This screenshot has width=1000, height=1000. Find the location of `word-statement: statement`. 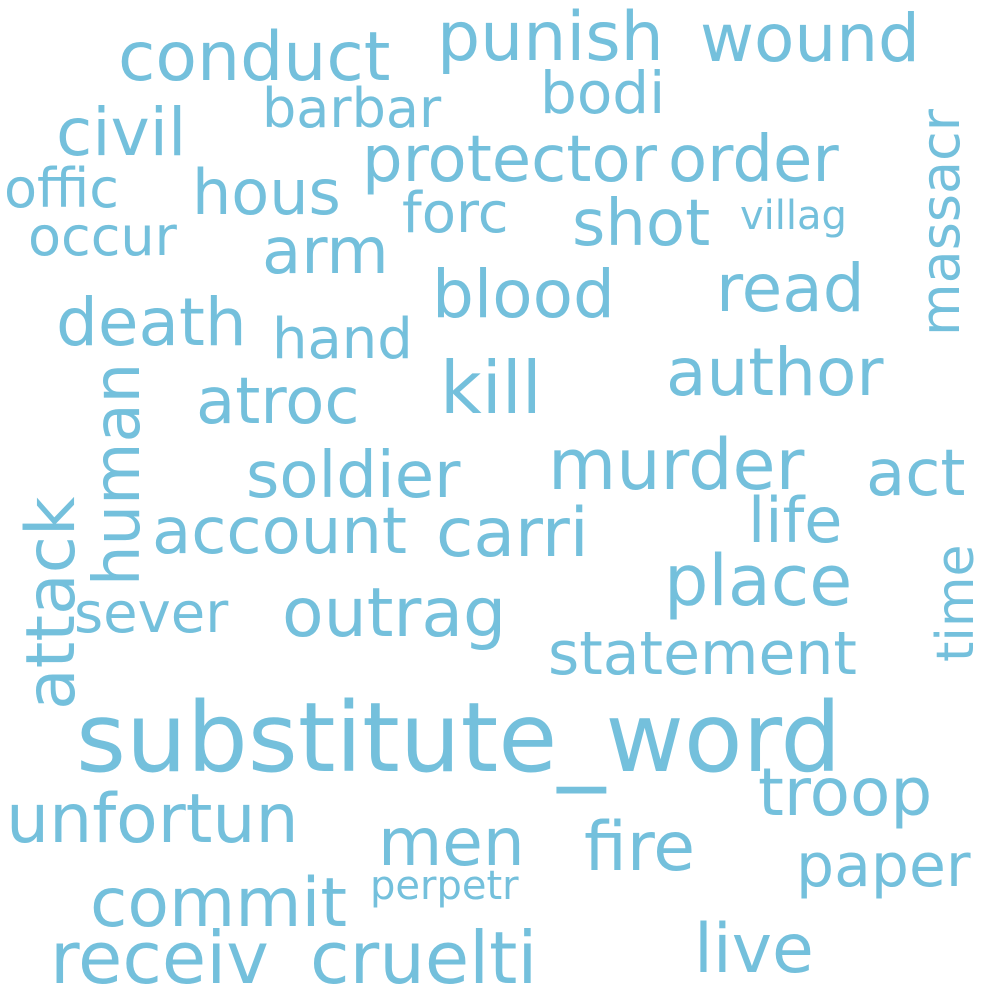

word-statement: statement is located at coordinates (702, 654).